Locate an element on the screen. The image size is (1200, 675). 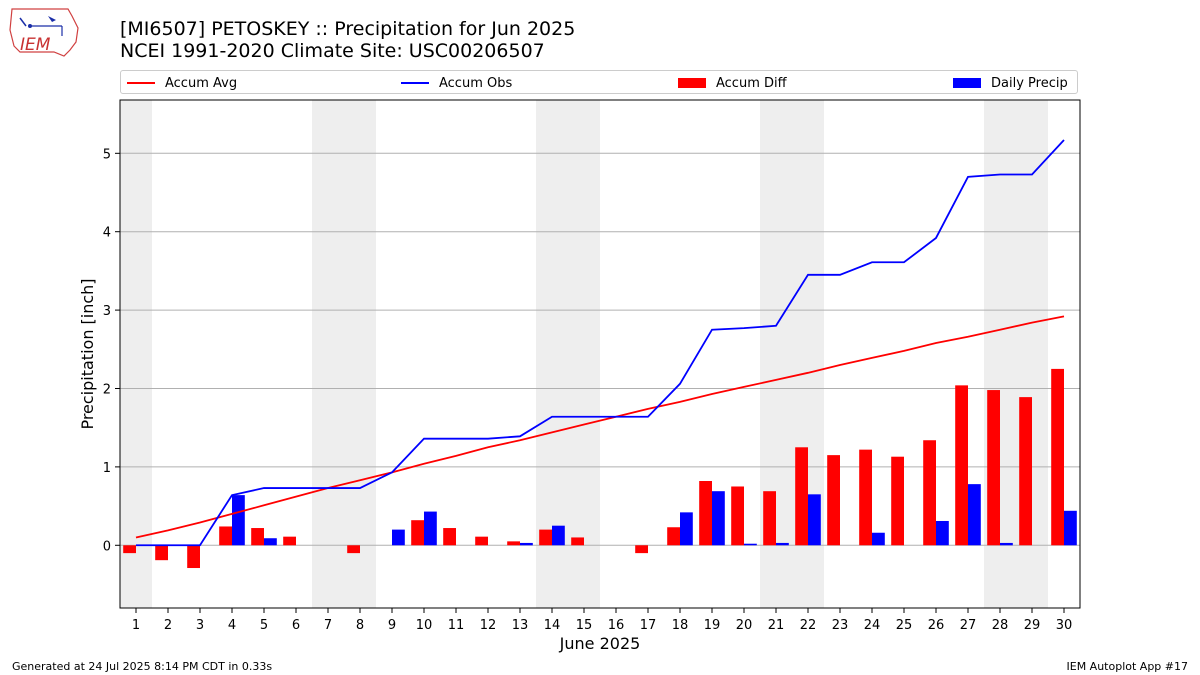
legend-label-accum-obs: Accum Obs is located at coordinates (476, 83).